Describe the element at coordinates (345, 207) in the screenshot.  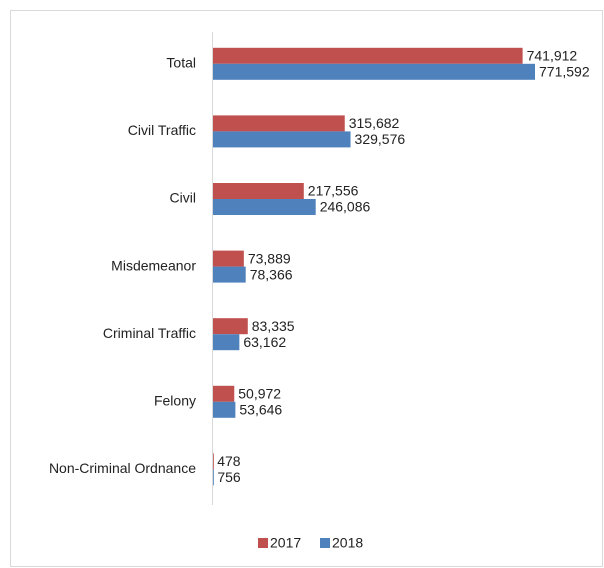
I see `value-label: 246,086` at that location.